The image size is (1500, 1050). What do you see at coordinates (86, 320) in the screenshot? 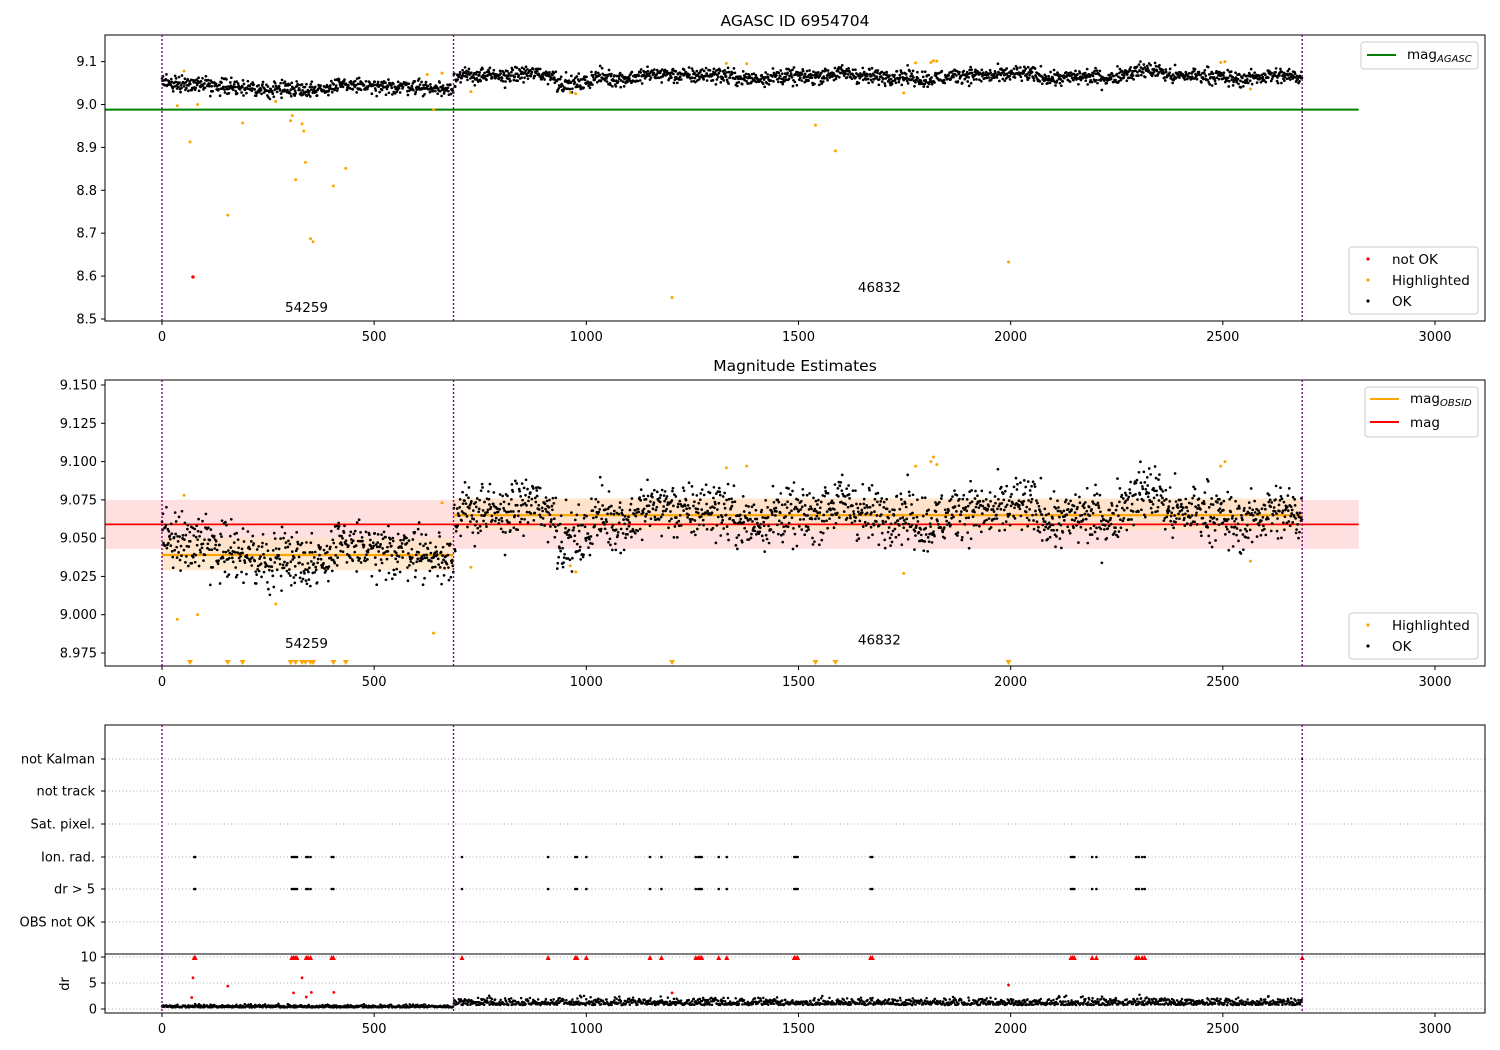
I see `y-tick-label: 8.5` at bounding box center [86, 320].